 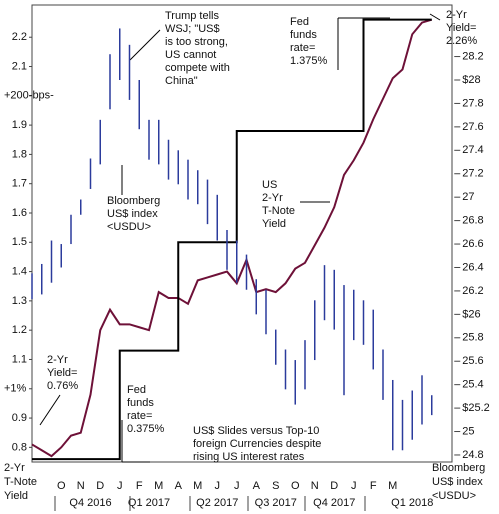 What do you see at coordinates (190, 55) in the screenshot?
I see `annotation-line: US cannot` at bounding box center [190, 55].